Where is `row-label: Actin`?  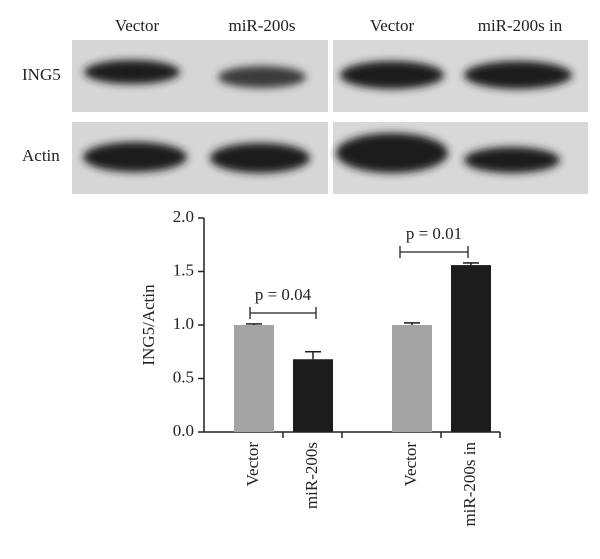
row-label: Actin is located at coordinates (41, 155).